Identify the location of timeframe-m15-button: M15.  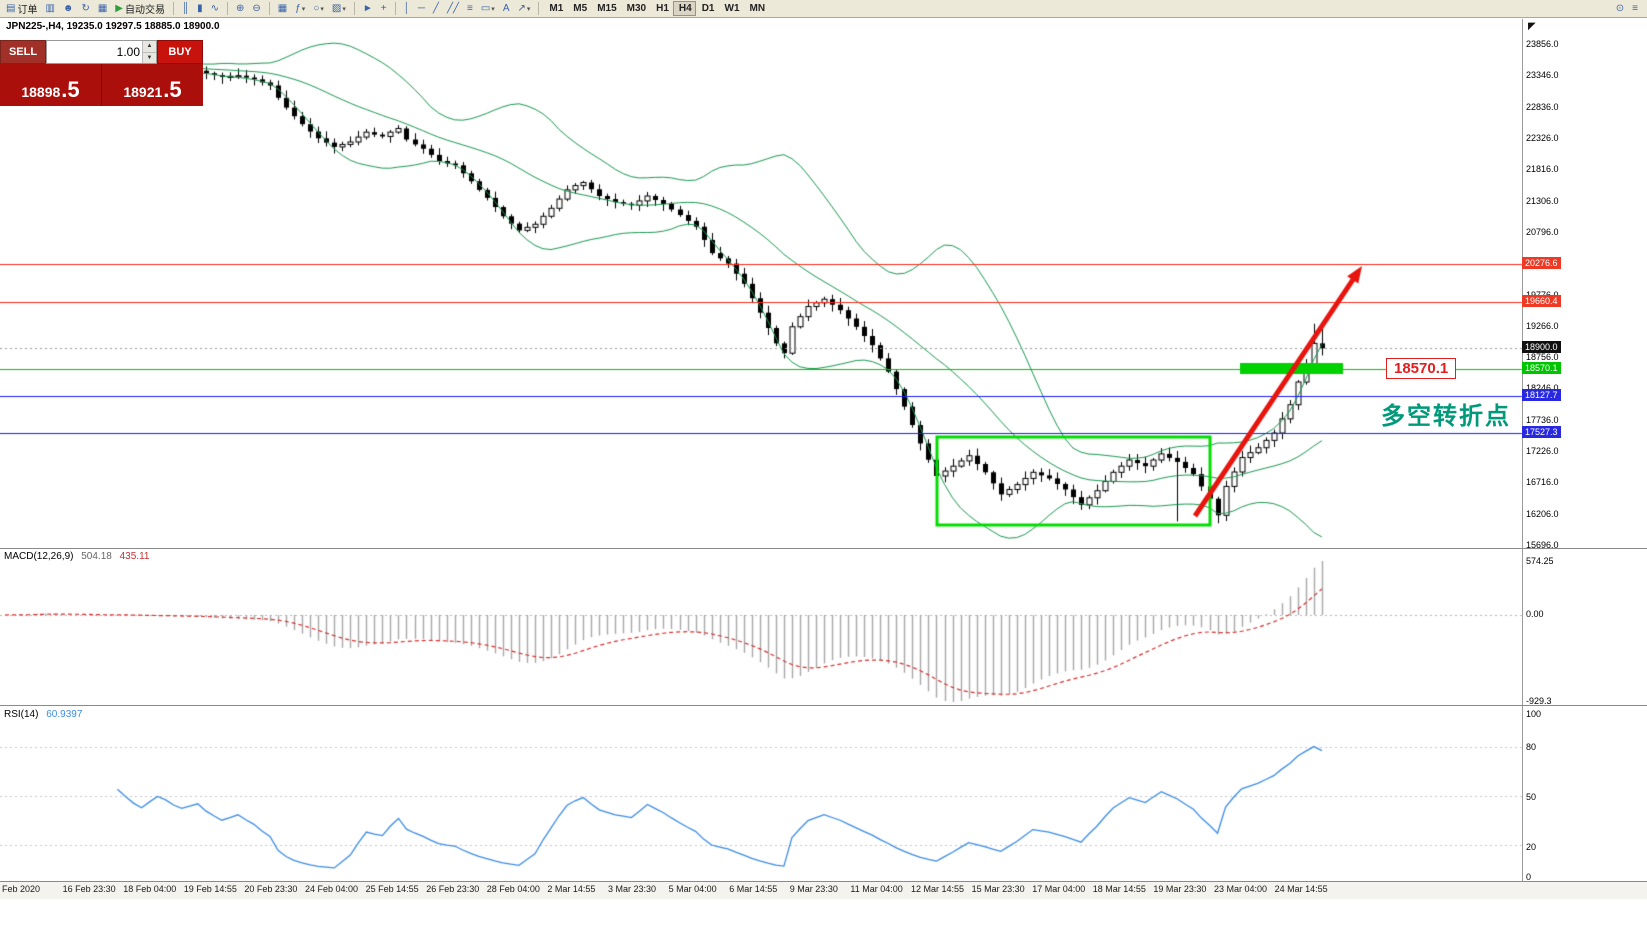
(605, 8).